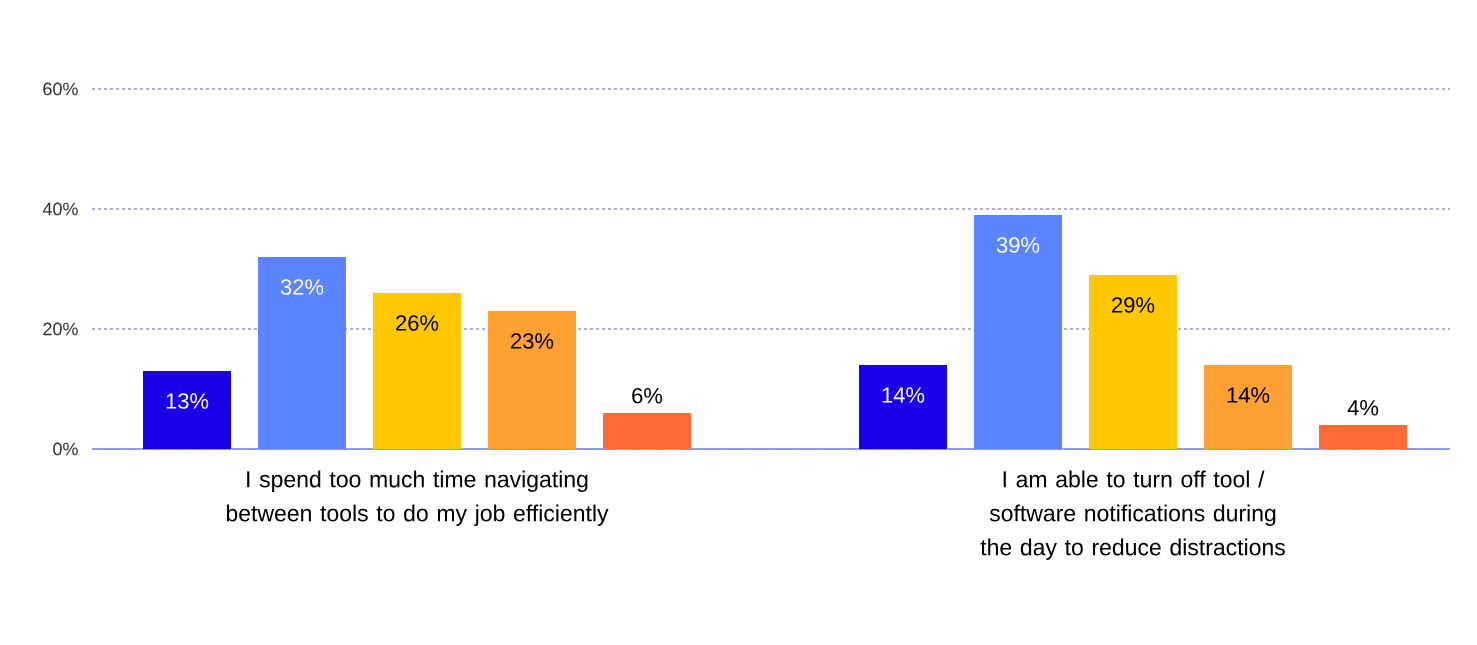 Image resolution: width=1477 pixels, height=645 pixels. I want to click on y-tick-label: 60%, so click(60, 89).